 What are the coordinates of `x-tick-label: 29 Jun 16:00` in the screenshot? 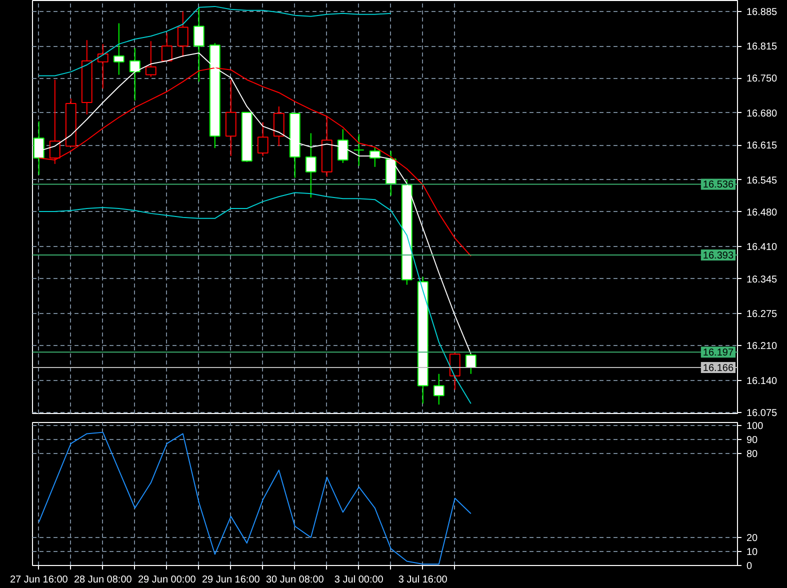 It's located at (231, 580).